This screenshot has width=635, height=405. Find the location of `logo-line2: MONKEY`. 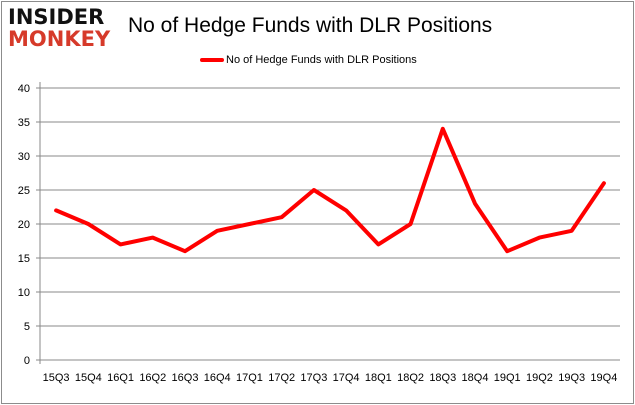

logo-line2: MONKEY is located at coordinates (59, 39).